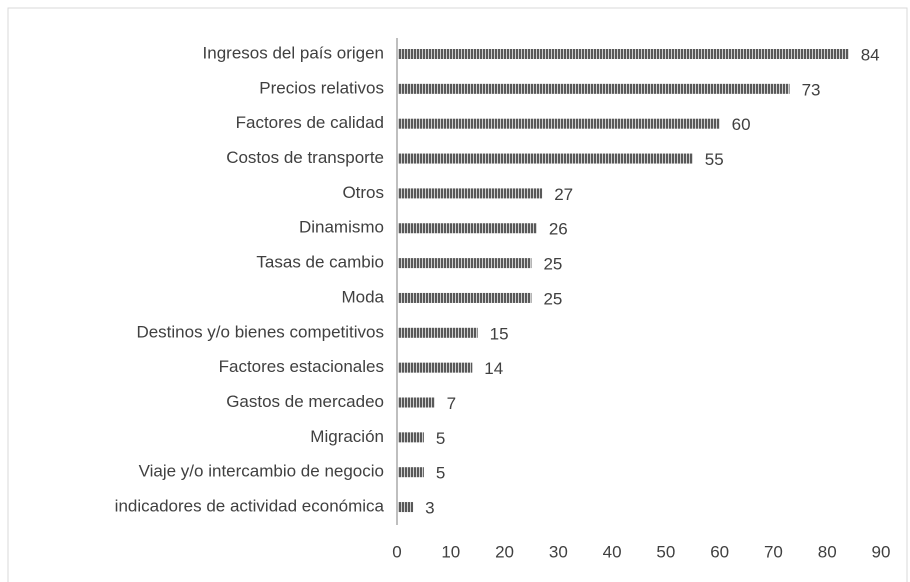 Image resolution: width=910 pixels, height=582 pixels. I want to click on y-tick-label: Otros, so click(363, 192).